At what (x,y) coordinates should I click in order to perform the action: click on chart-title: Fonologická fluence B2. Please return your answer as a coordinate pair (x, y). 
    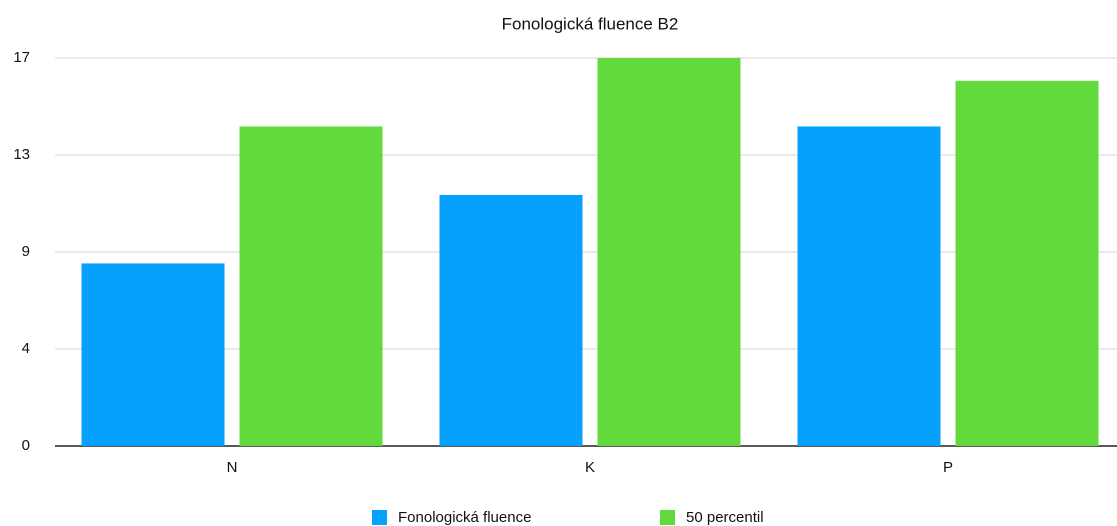
    Looking at the image, I should click on (590, 23).